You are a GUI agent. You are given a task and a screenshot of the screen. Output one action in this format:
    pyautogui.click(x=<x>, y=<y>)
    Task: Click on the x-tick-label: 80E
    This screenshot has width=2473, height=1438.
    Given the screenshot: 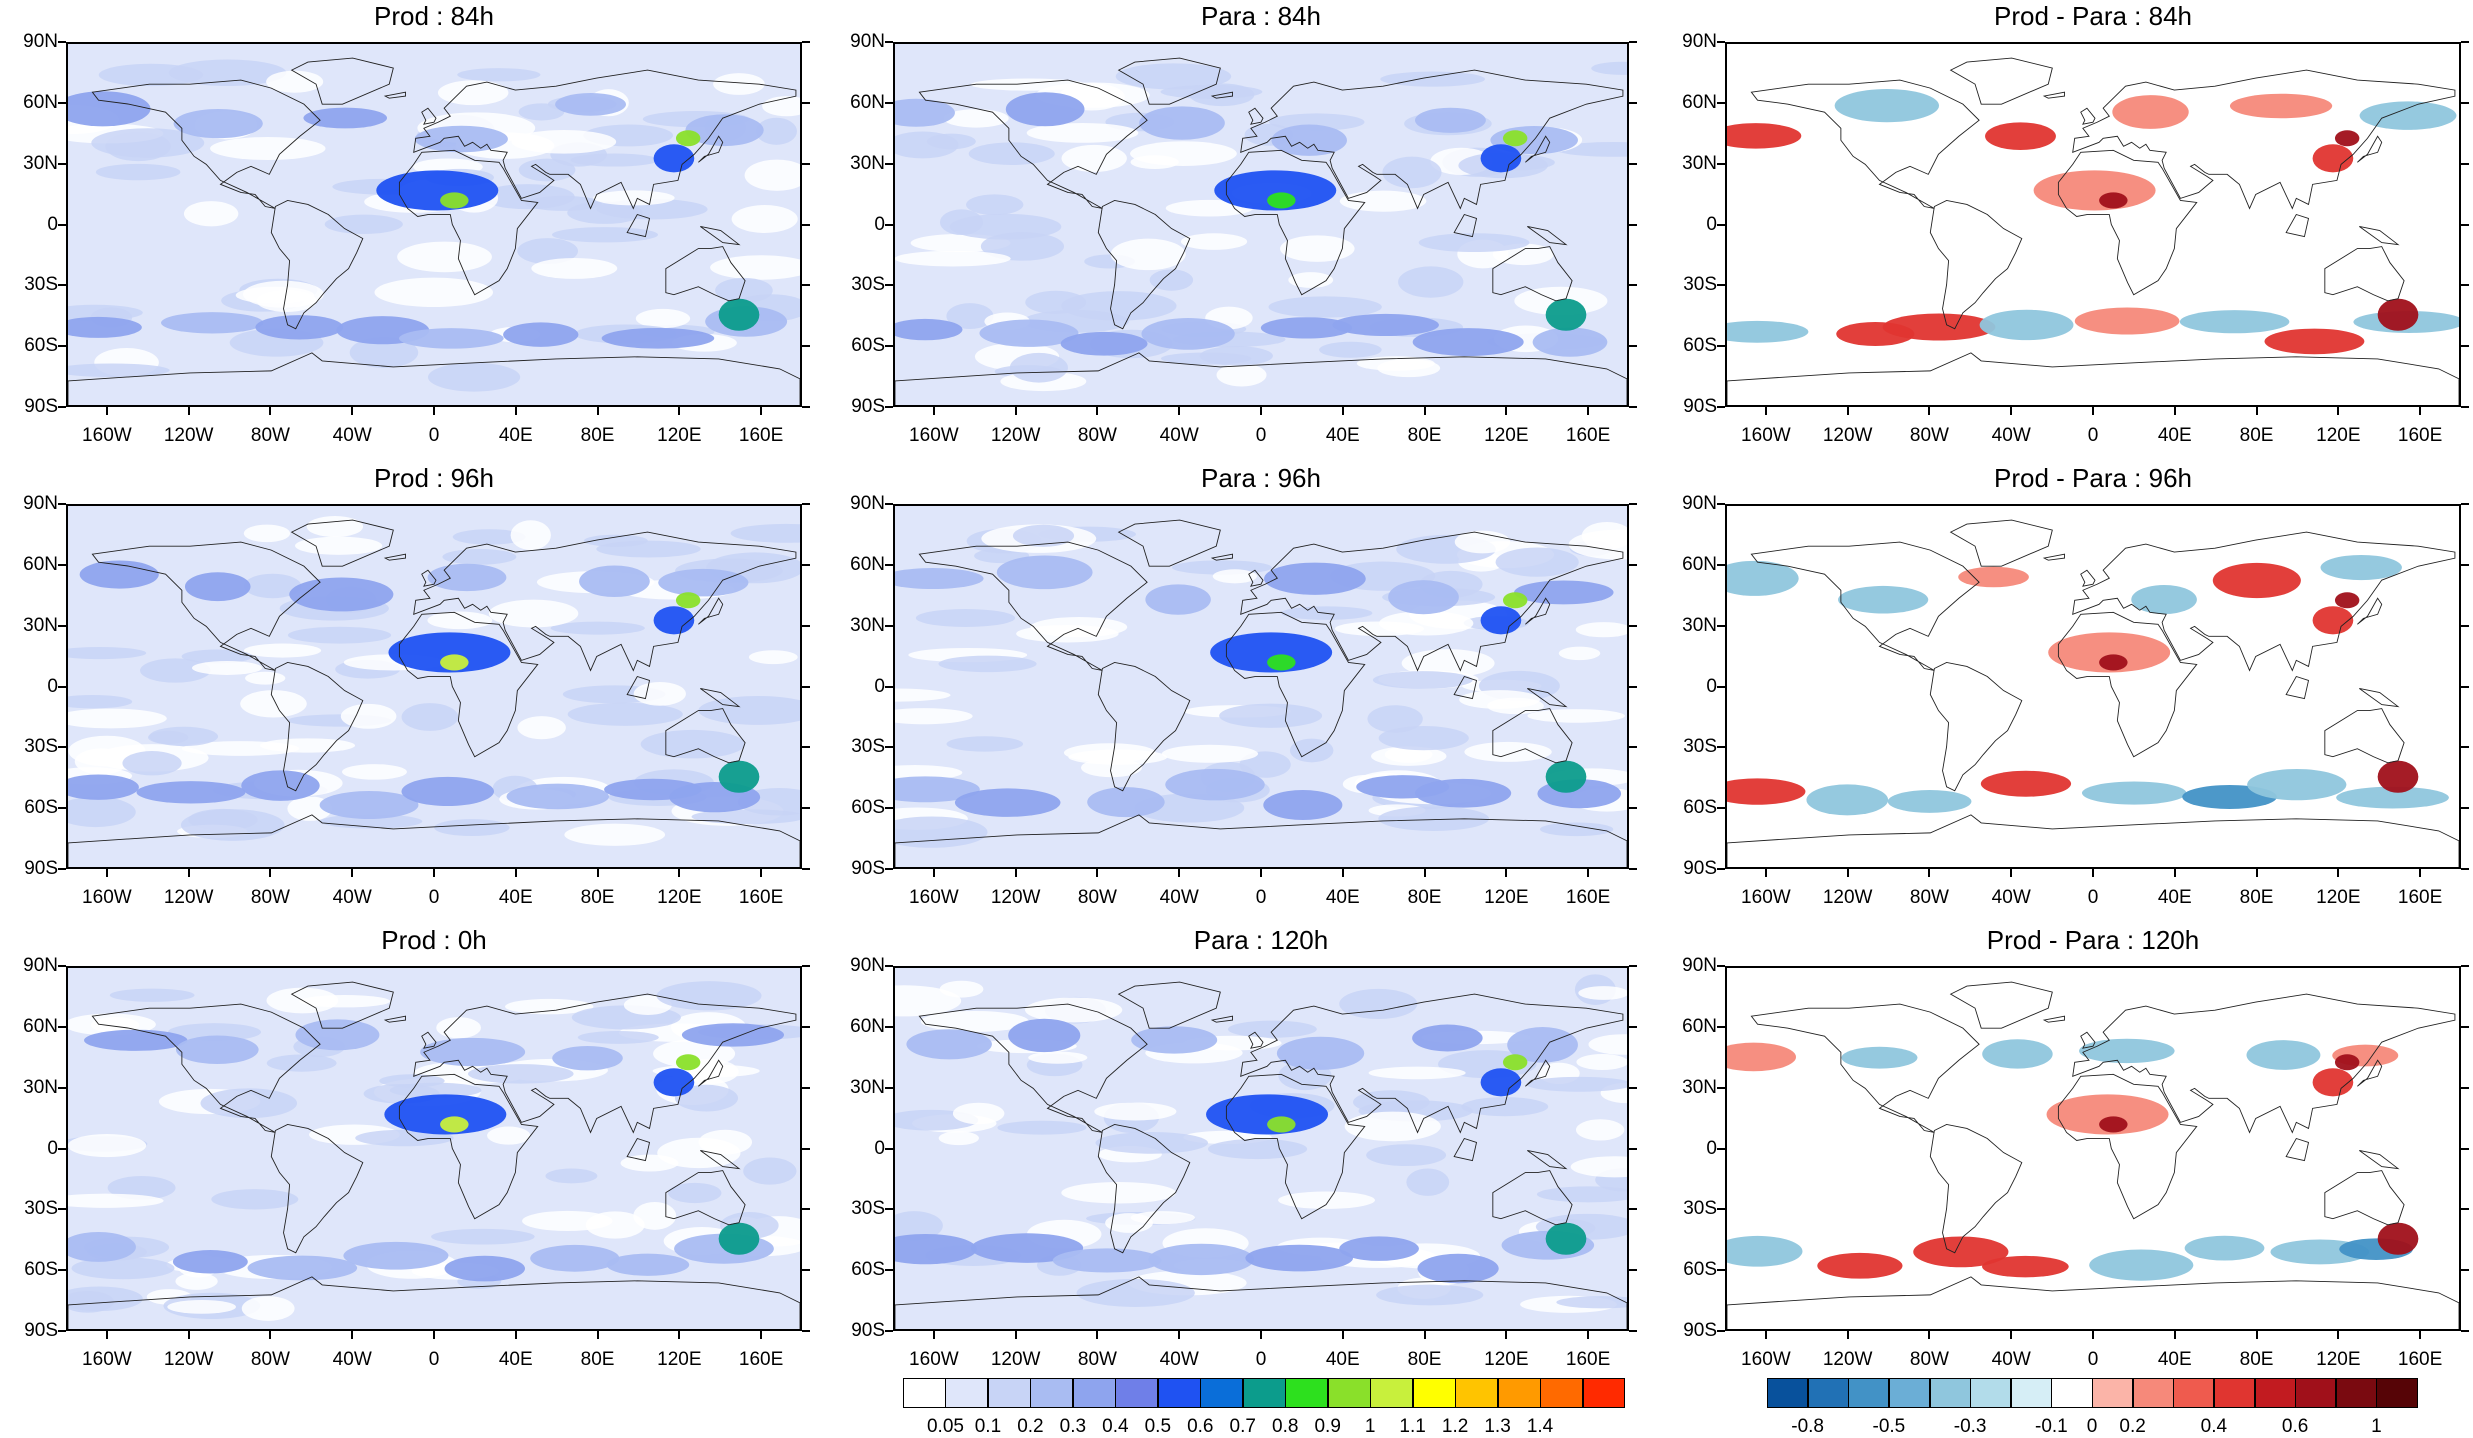 What is the action you would take?
    pyautogui.click(x=2256, y=1359)
    